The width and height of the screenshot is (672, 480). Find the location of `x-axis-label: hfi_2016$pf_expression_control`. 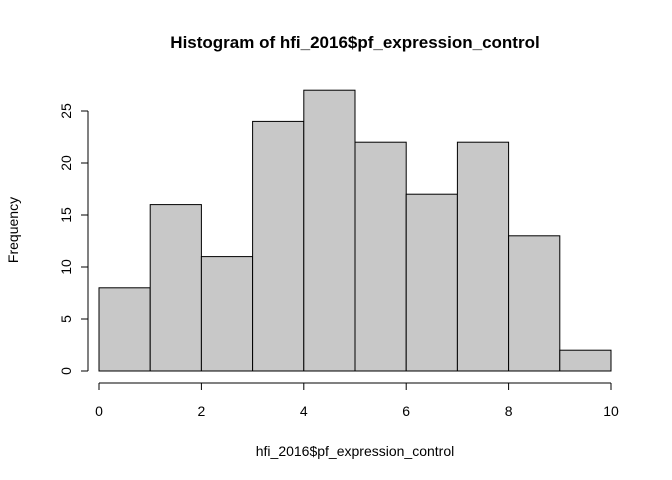

x-axis-label: hfi_2016$pf_expression_control is located at coordinates (355, 451).